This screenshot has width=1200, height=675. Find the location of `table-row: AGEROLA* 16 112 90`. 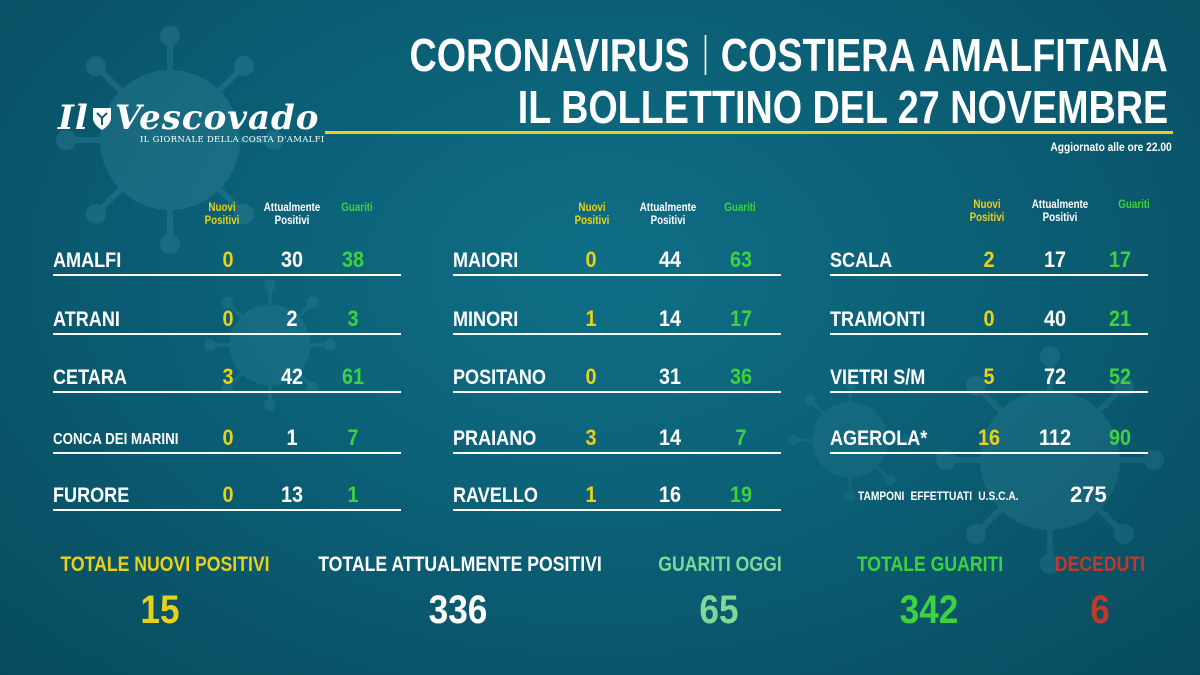

table-row: AGEROLA* 16 112 90 is located at coordinates (990, 437).